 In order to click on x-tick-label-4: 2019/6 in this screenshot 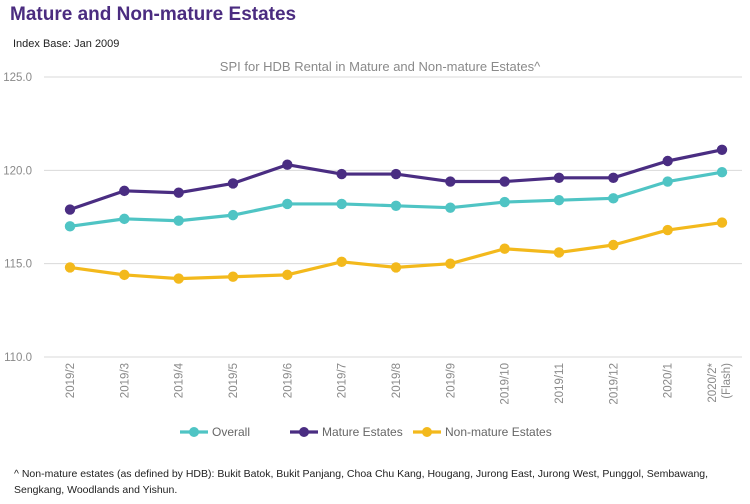, I will do `click(288, 380)`.